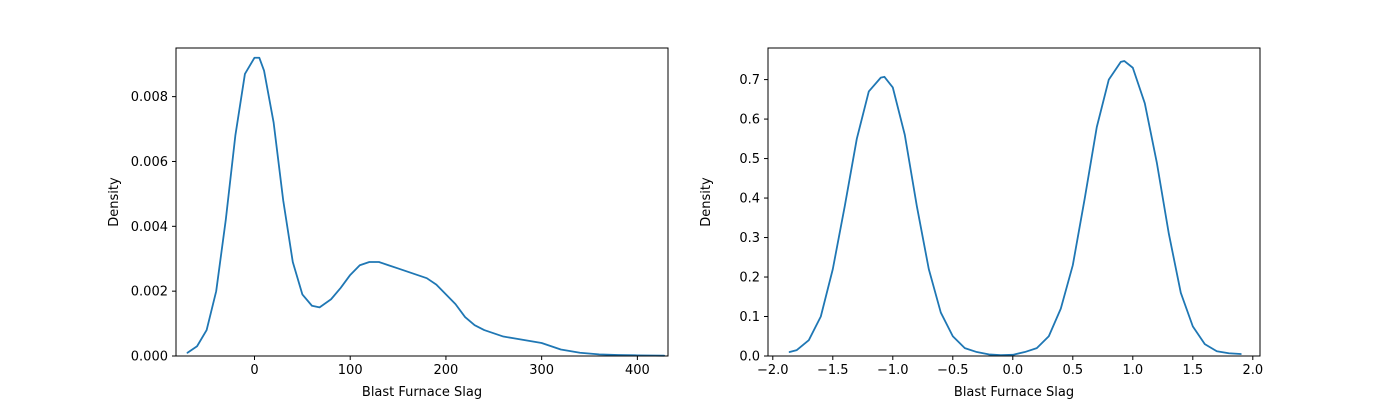  What do you see at coordinates (149, 357) in the screenshot?
I see `y-tick-label: 0.000` at bounding box center [149, 357].